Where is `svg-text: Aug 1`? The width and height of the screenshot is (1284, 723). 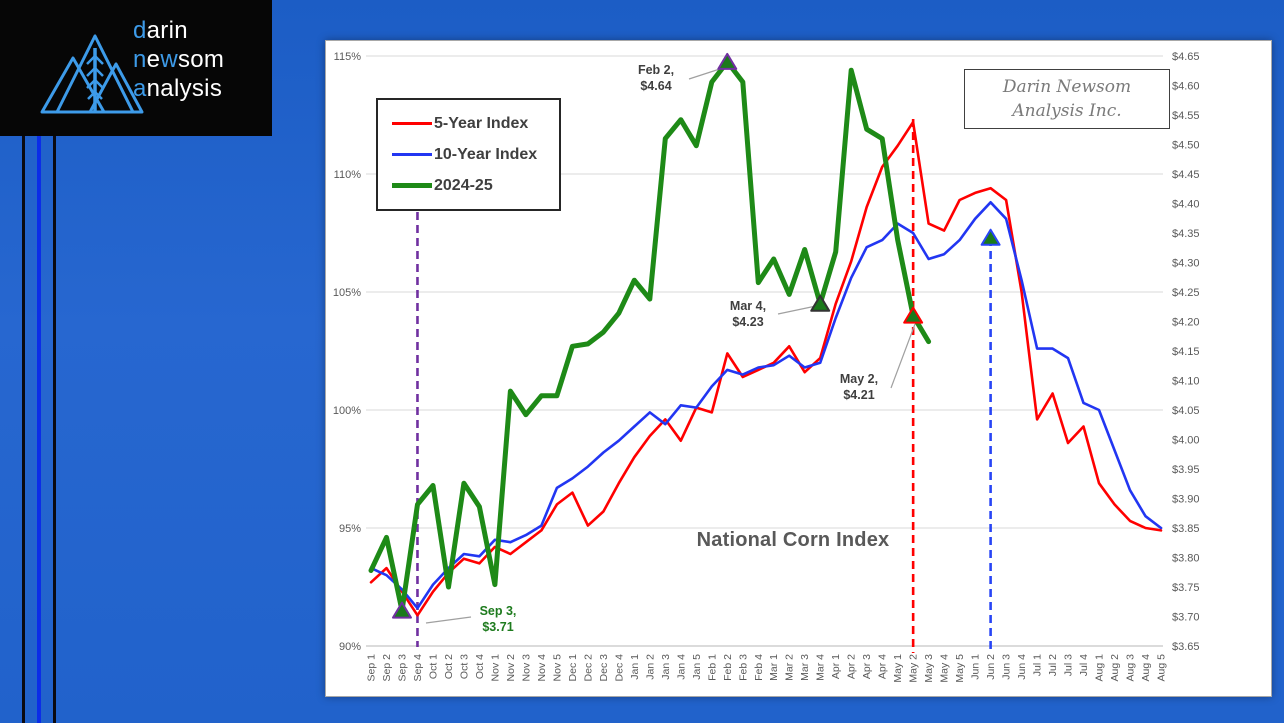
svg-text: Aug 1 is located at coordinates (1100, 668).